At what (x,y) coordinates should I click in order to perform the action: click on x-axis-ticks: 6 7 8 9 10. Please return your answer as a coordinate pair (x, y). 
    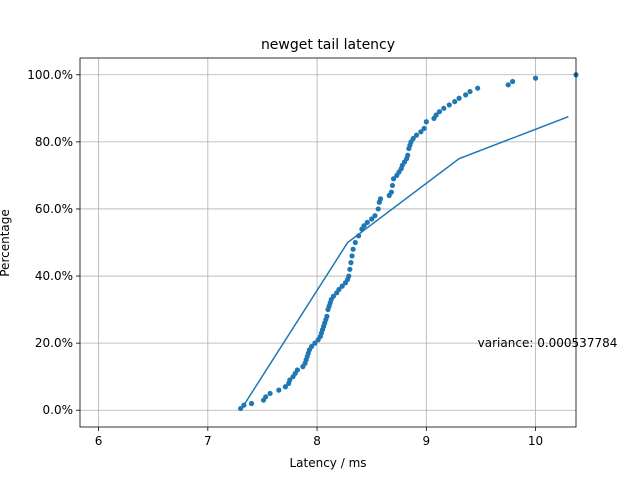
    Looking at the image, I should click on (319, 437).